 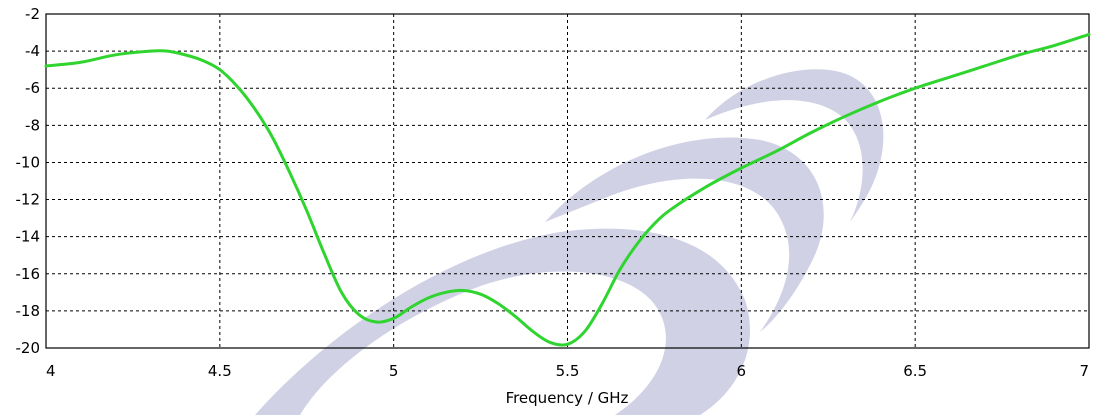 What do you see at coordinates (28, 162) in the screenshot?
I see `y-tick-label: -10` at bounding box center [28, 162].